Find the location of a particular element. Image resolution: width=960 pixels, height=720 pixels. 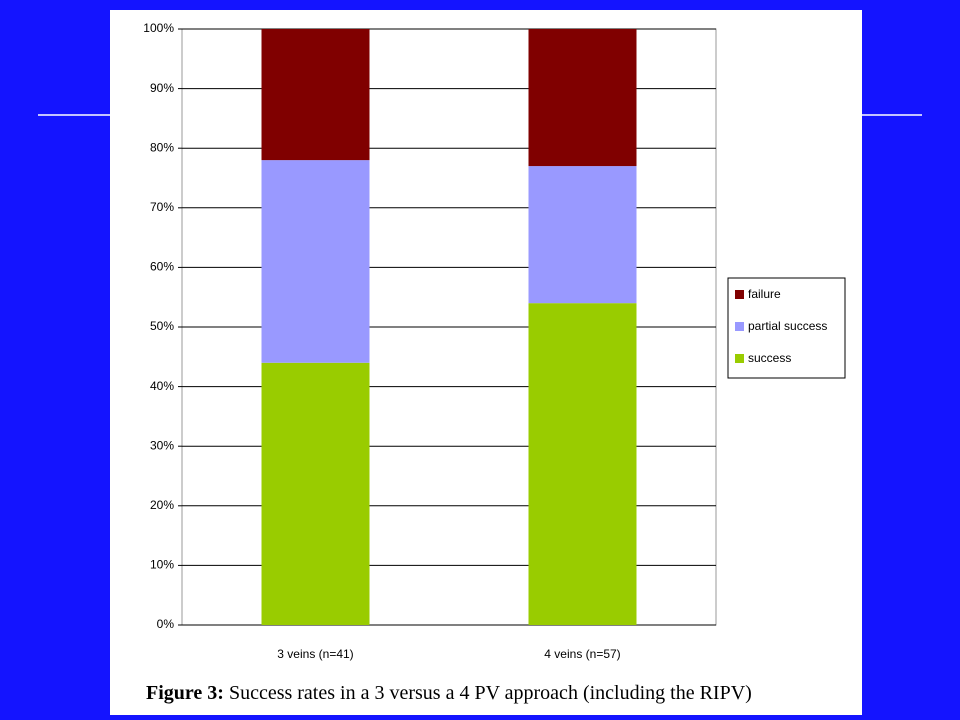

caption-label: Figure 3: is located at coordinates (185, 693).